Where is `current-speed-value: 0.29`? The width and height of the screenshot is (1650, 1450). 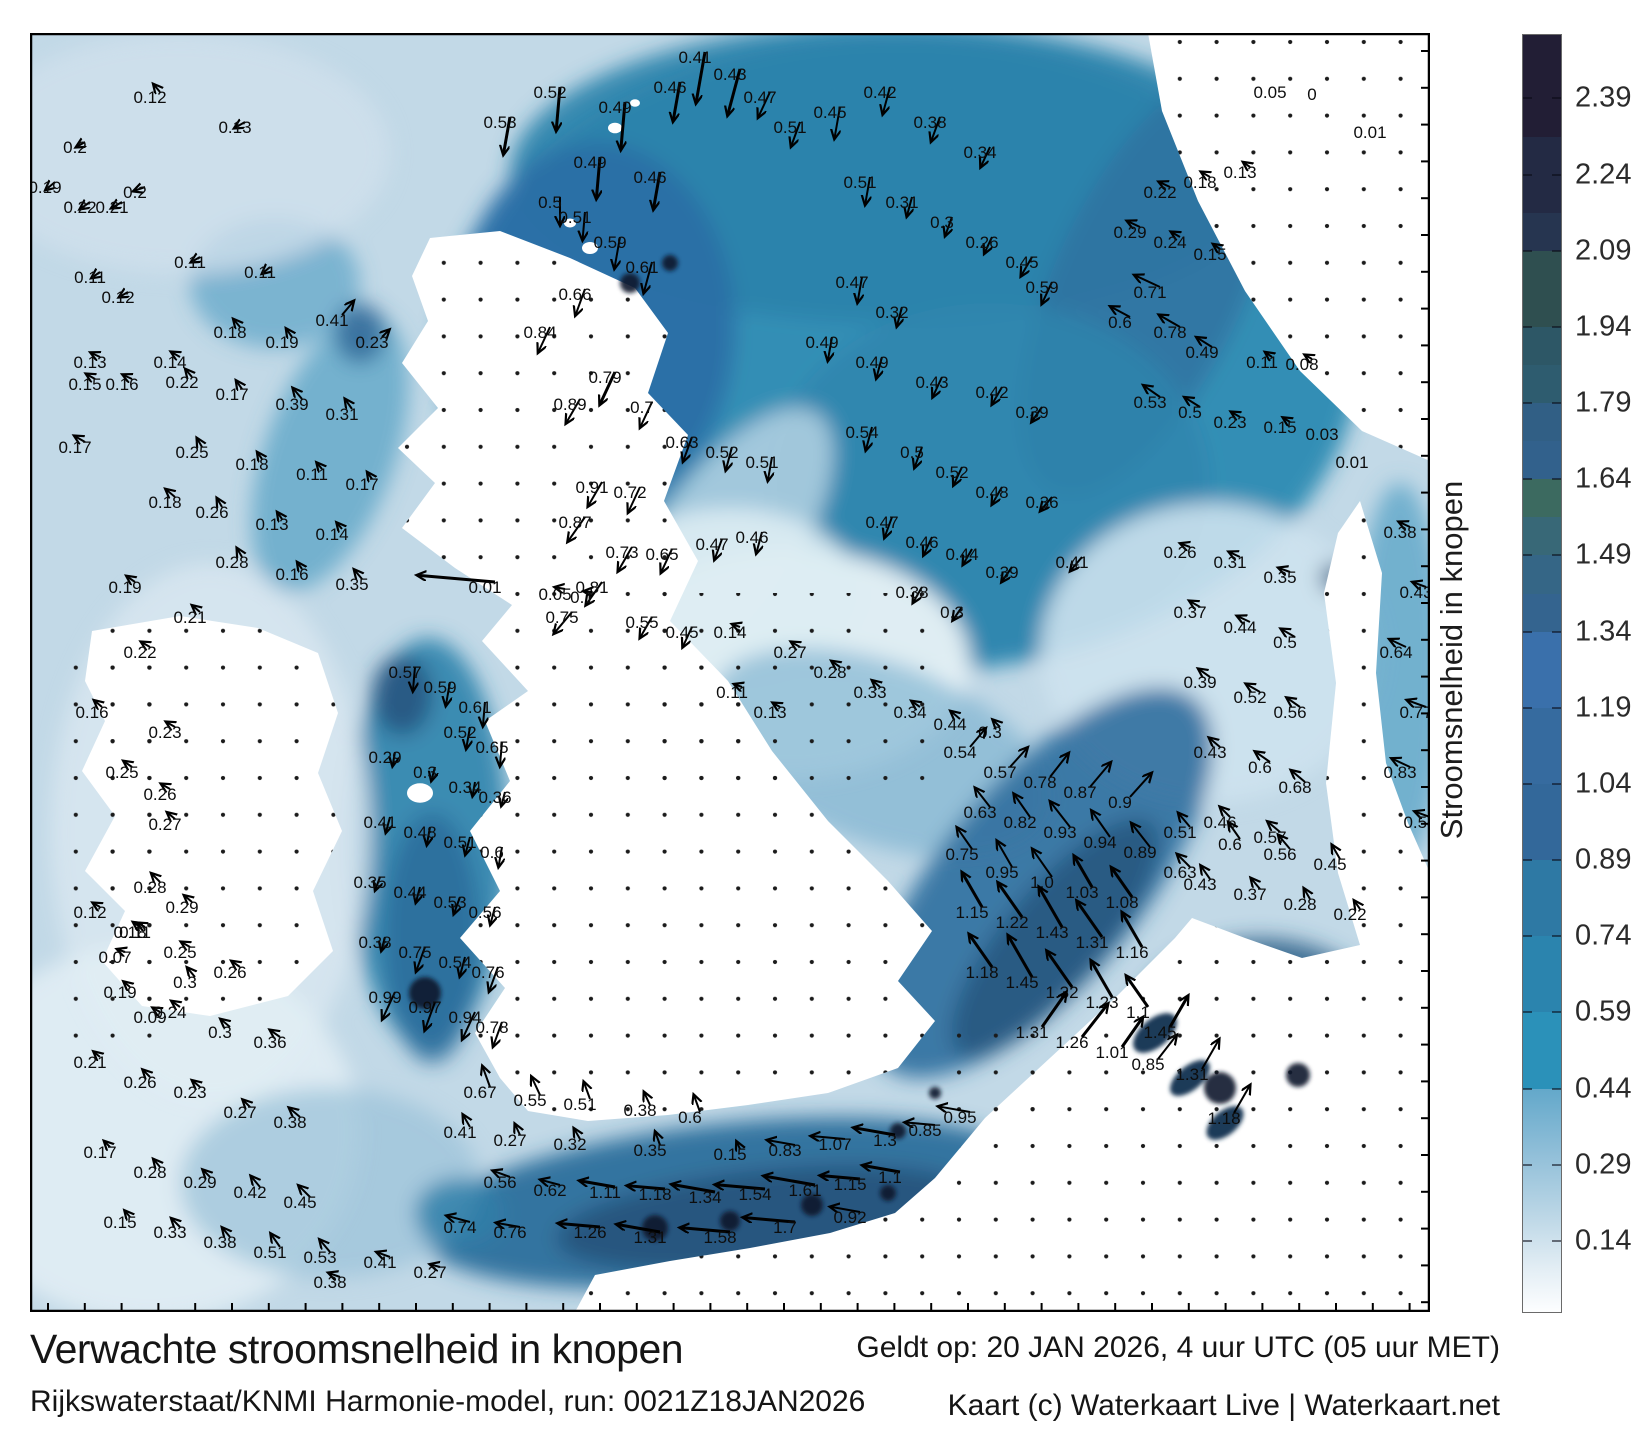 current-speed-value: 0.29 is located at coordinates (199, 1182).